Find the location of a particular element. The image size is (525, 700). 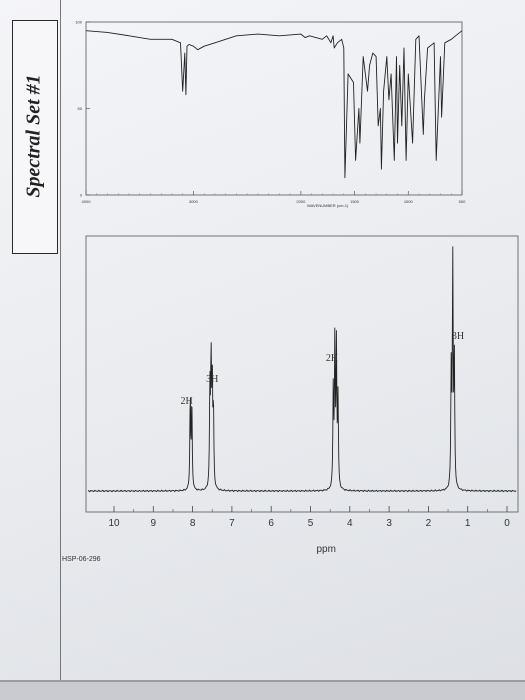

nmr-x-tick-label: 8 is located at coordinates (193, 523).